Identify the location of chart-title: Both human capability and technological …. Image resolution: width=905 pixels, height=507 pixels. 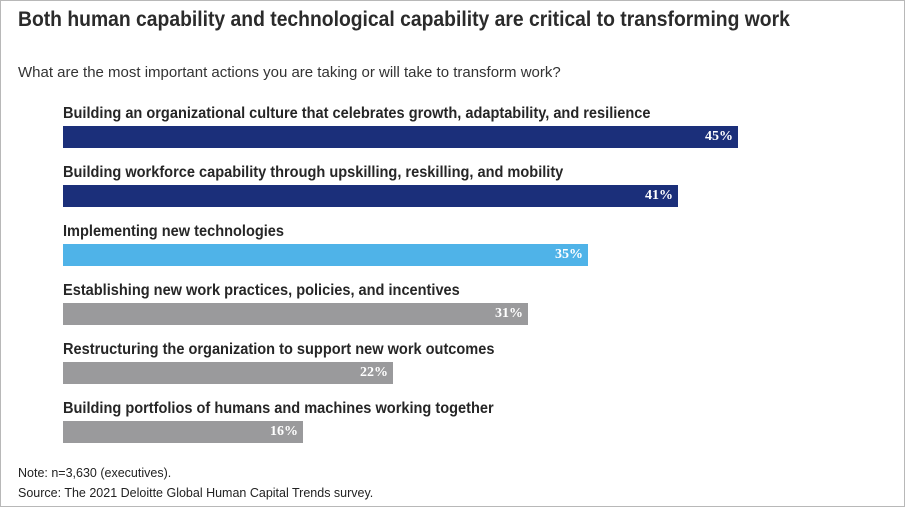
(404, 19).